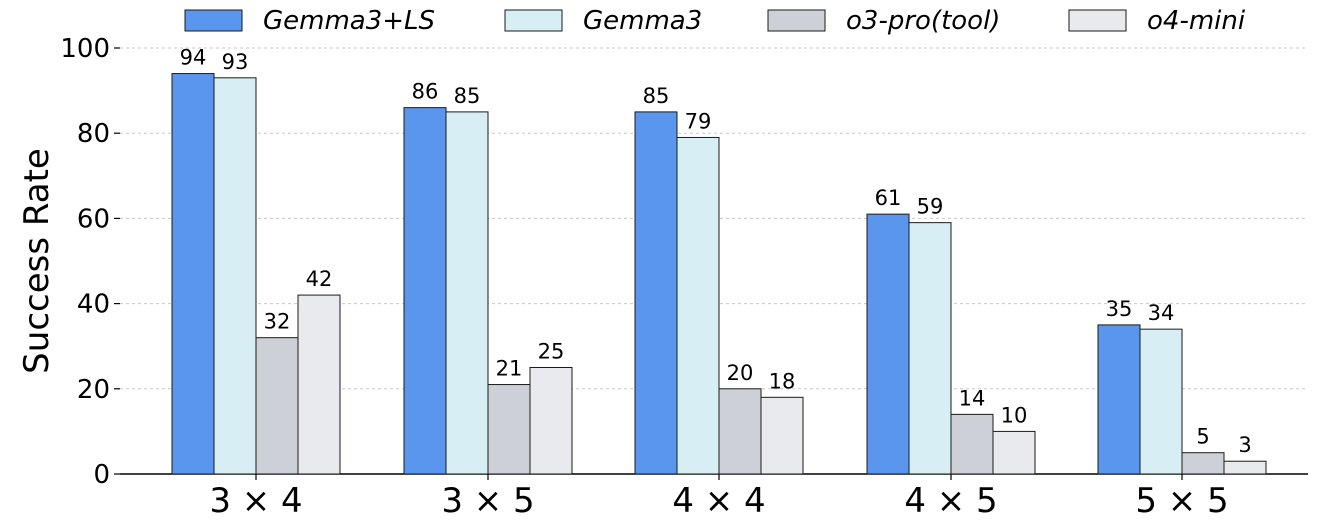 The width and height of the screenshot is (1338, 528). Describe the element at coordinates (349, 21) in the screenshot. I see `legend-label: Gemma3+LS` at that location.